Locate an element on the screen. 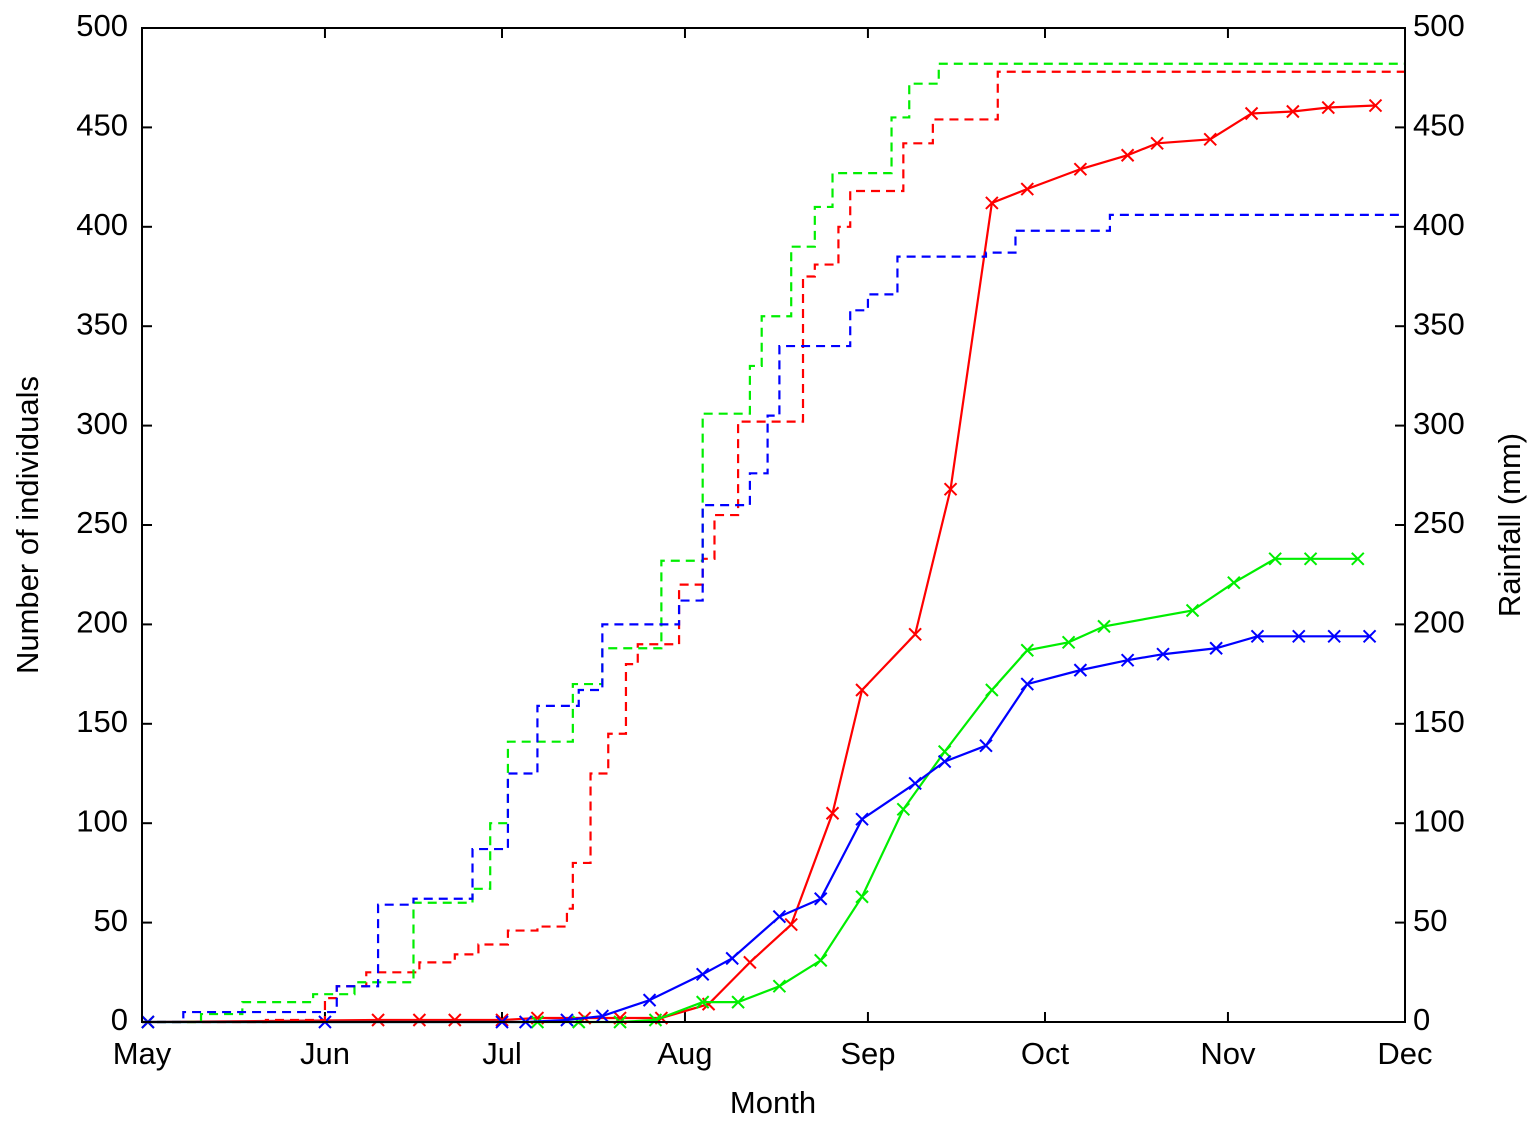 This screenshot has width=1537, height=1127. y2-axis-label: Rainfall (mm) is located at coordinates (1509, 525).